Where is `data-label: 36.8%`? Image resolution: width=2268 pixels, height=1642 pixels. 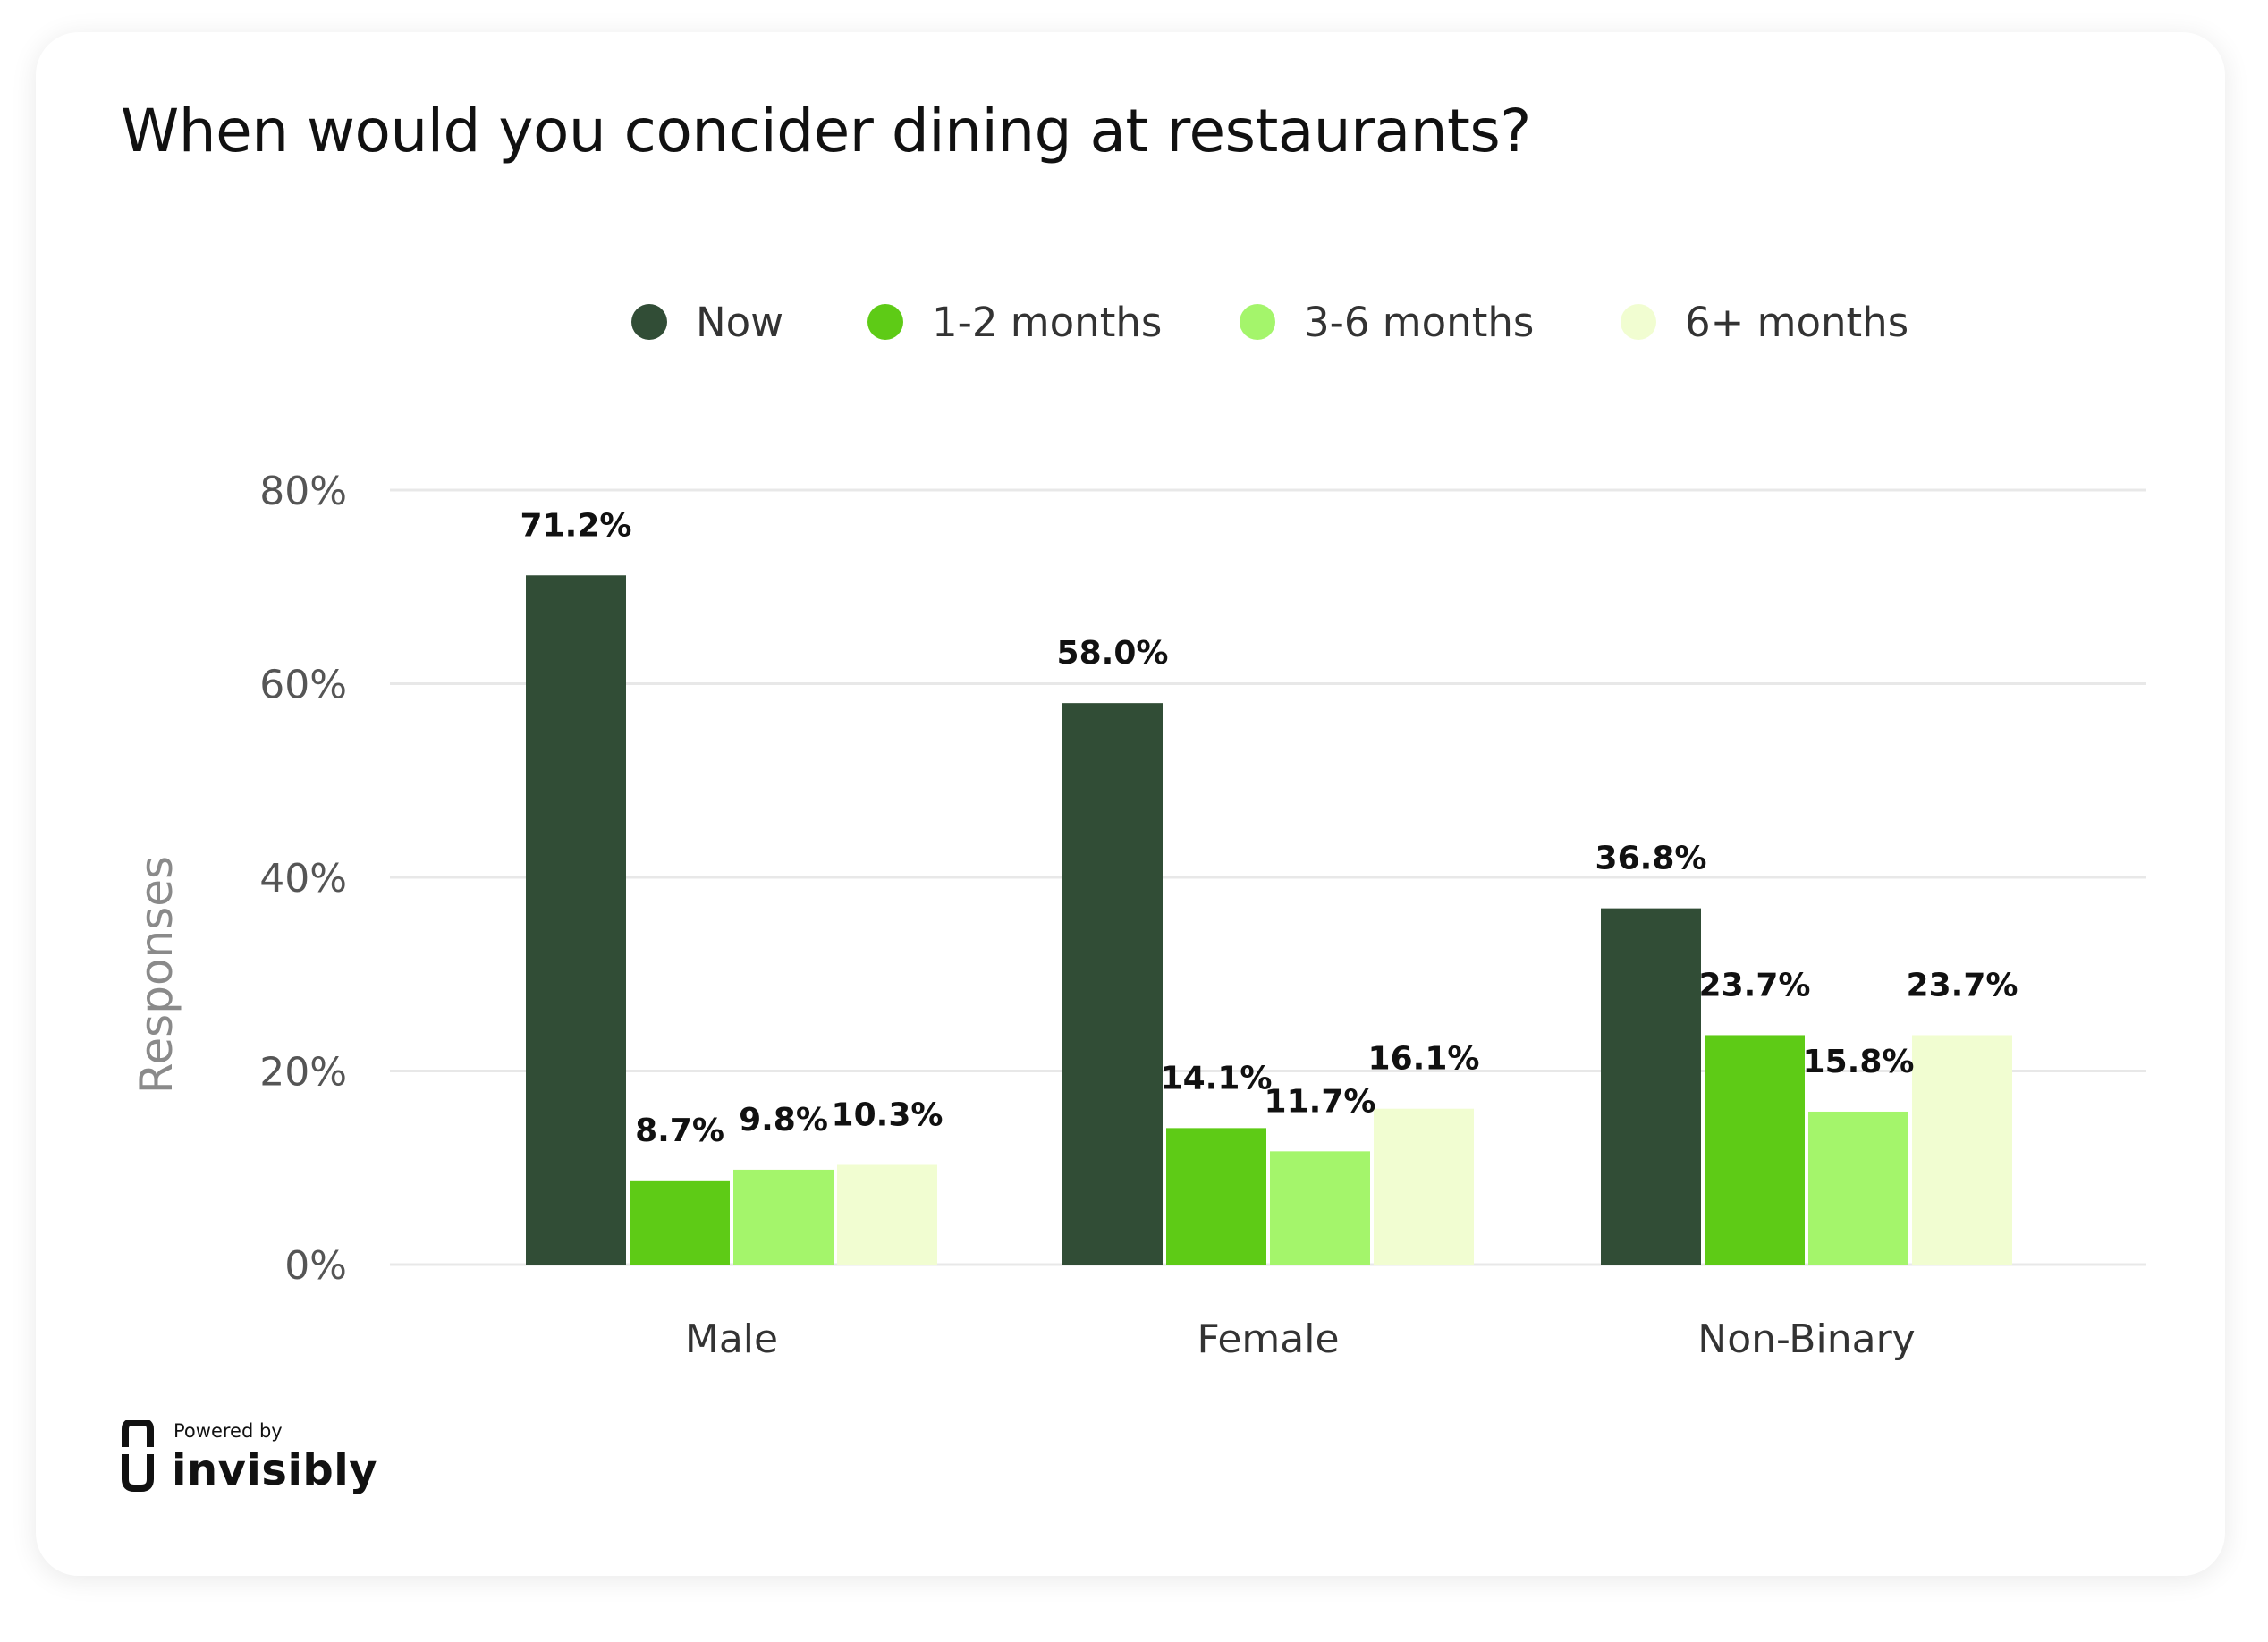
data-label: 36.8% is located at coordinates (1651, 859).